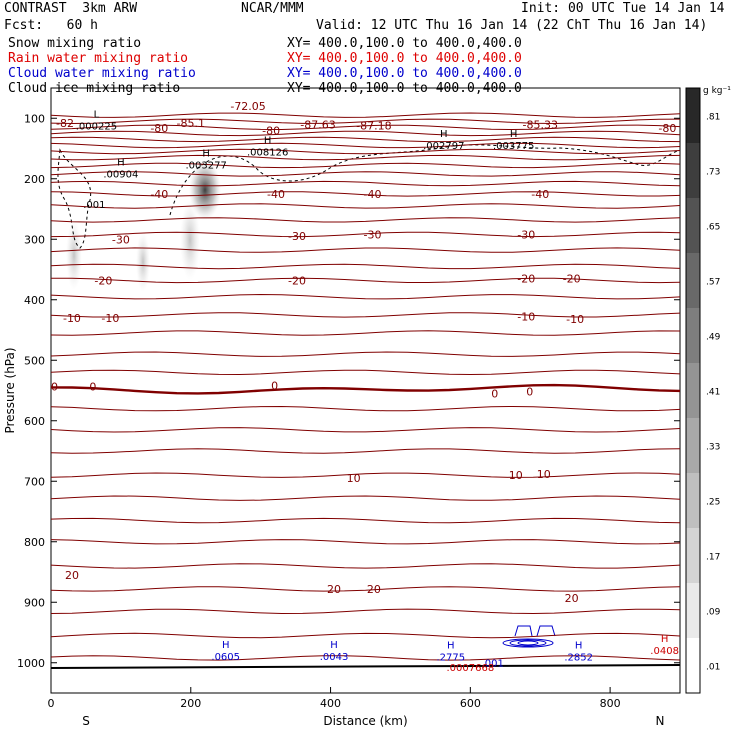  Describe the element at coordinates (31, 663) in the screenshot. I see `y-tick-label: 1000` at that location.